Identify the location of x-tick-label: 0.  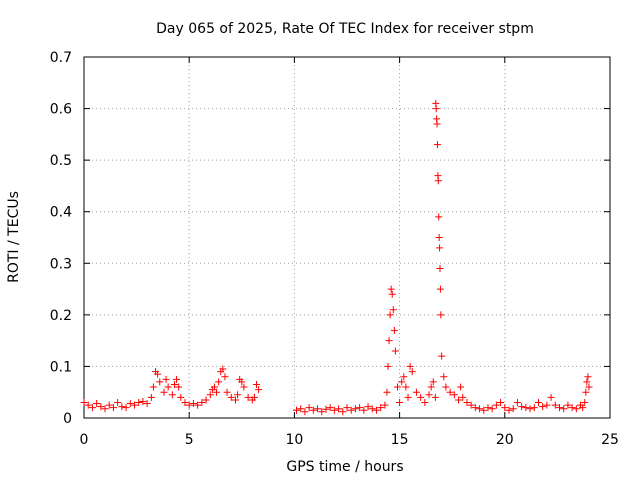
(84, 440).